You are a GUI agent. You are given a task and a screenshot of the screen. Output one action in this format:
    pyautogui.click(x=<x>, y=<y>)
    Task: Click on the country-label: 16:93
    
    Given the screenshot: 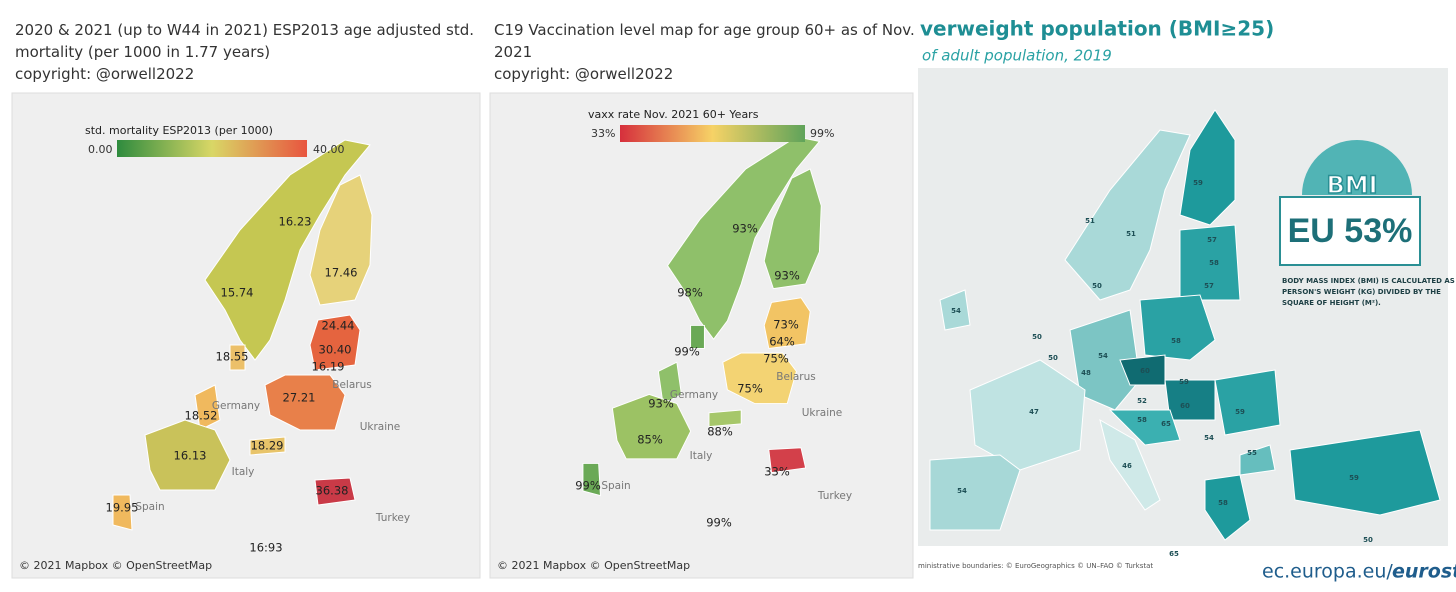 What is the action you would take?
    pyautogui.click(x=265, y=548)
    